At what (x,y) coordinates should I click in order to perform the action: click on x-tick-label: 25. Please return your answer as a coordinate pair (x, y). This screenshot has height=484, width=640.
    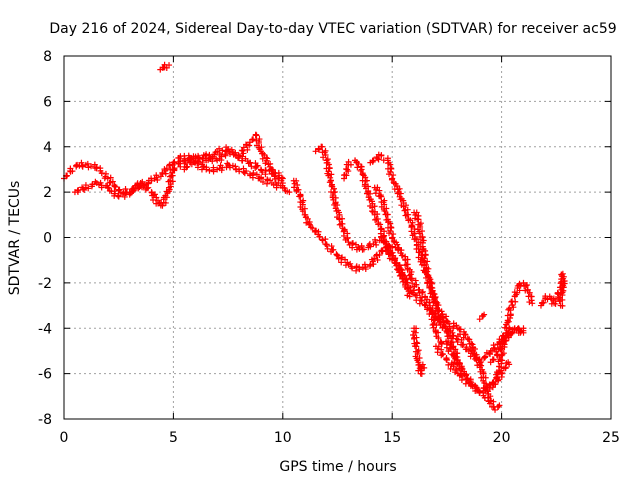
    Looking at the image, I should click on (611, 438).